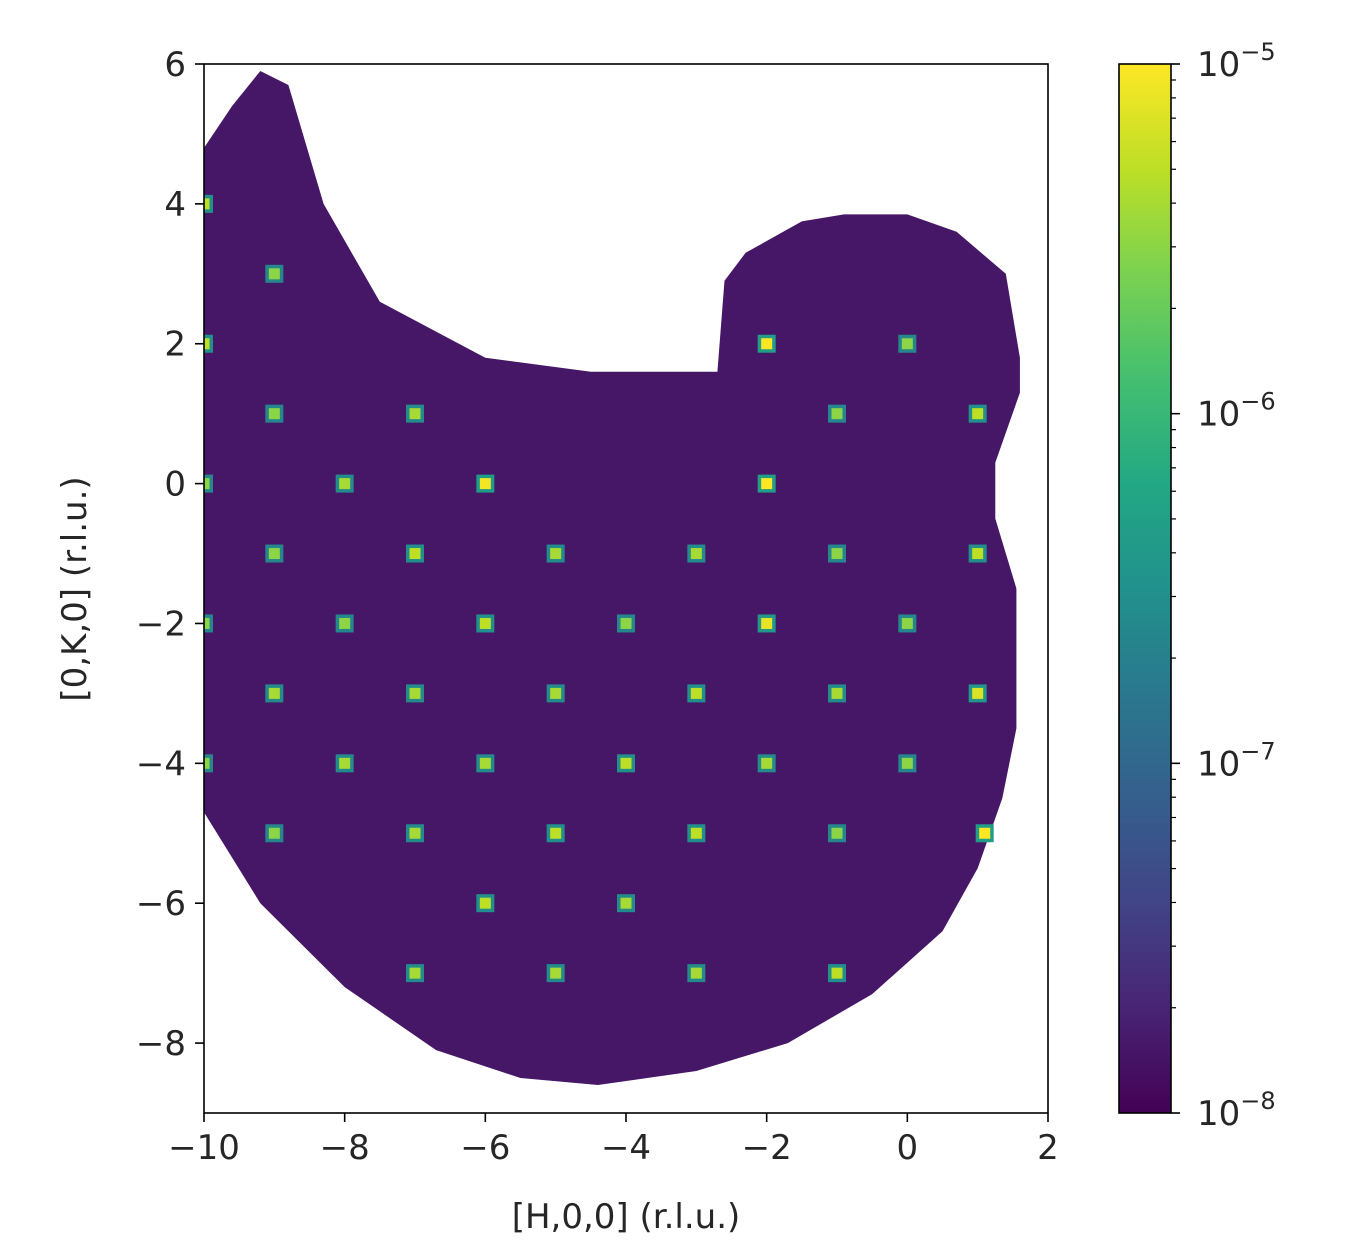  What do you see at coordinates (75, 588) in the screenshot?
I see `y-axis-label: [0,K,0] (r.l.u.)` at bounding box center [75, 588].